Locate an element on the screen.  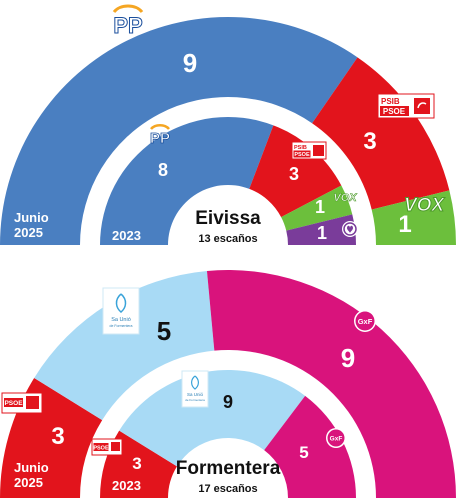
pp-logo-small: PP is located at coordinates (160, 135).